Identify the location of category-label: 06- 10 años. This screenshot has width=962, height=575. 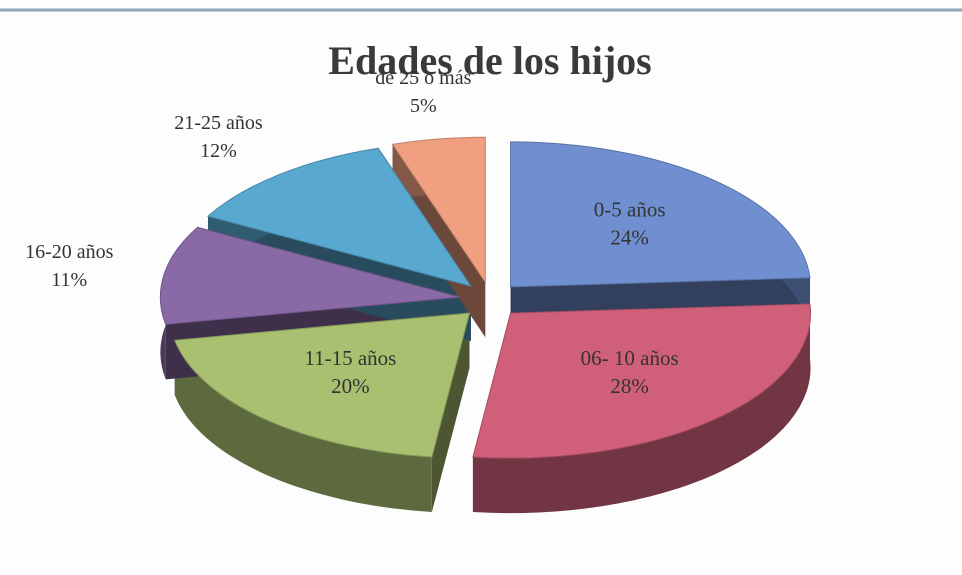
(630, 358).